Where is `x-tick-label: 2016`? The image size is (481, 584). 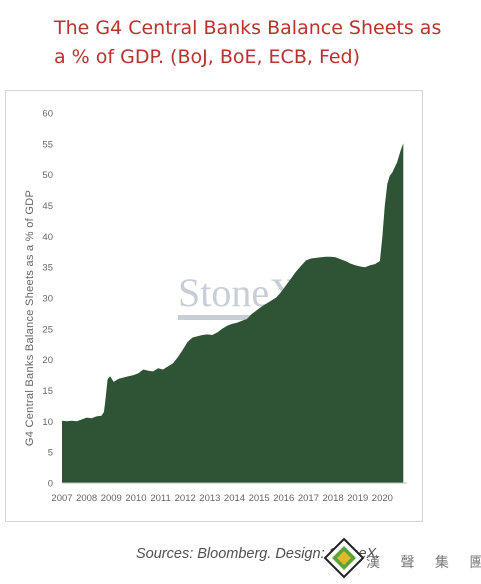 x-tick-label: 2016 is located at coordinates (283, 498).